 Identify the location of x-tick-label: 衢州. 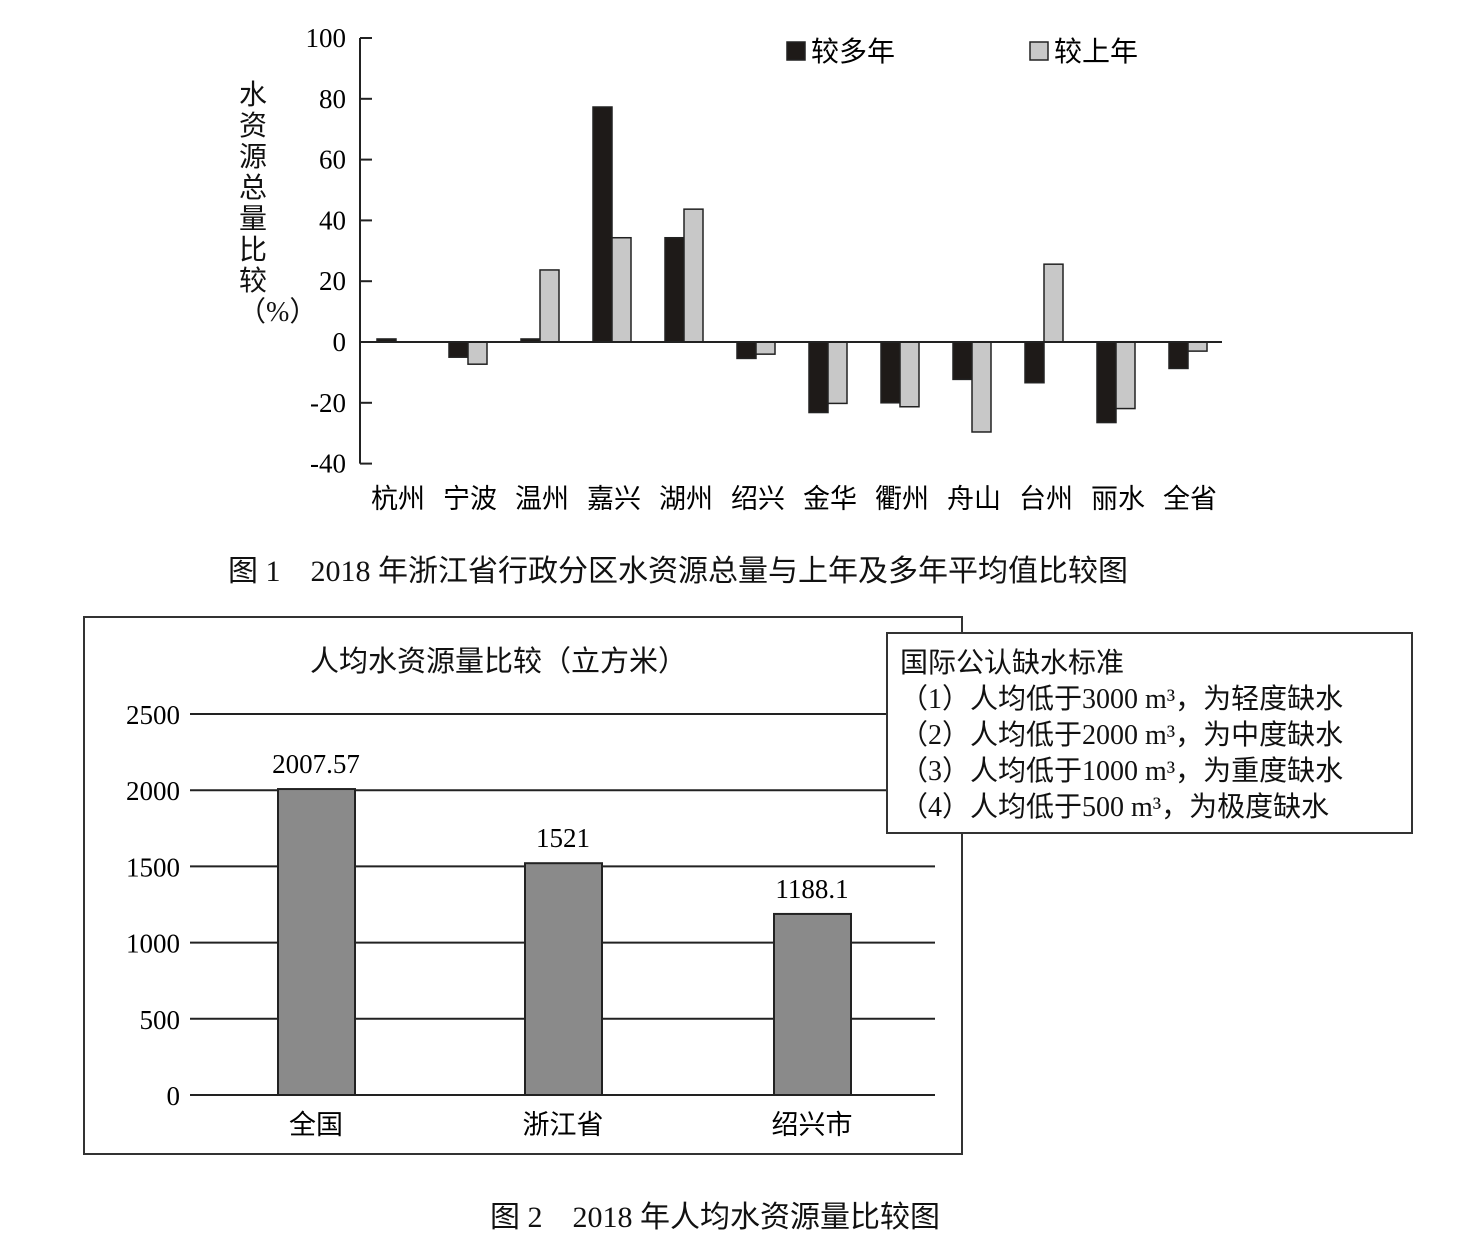
(902, 499).